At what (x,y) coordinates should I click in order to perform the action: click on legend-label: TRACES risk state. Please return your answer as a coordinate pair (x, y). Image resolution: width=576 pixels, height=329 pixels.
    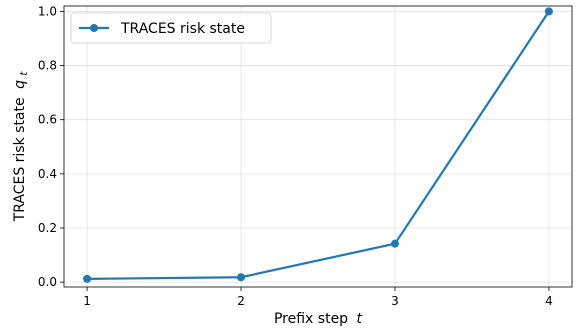
    Looking at the image, I should click on (182, 29).